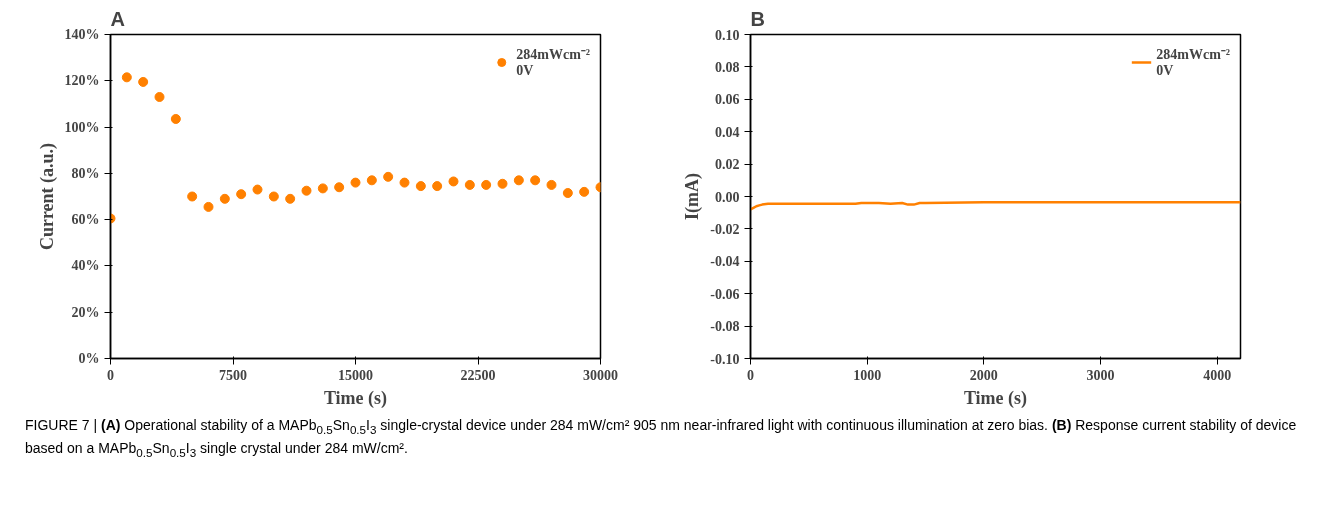  Describe the element at coordinates (85, 220) in the screenshot. I see `y-tick-label: 60%` at that location.